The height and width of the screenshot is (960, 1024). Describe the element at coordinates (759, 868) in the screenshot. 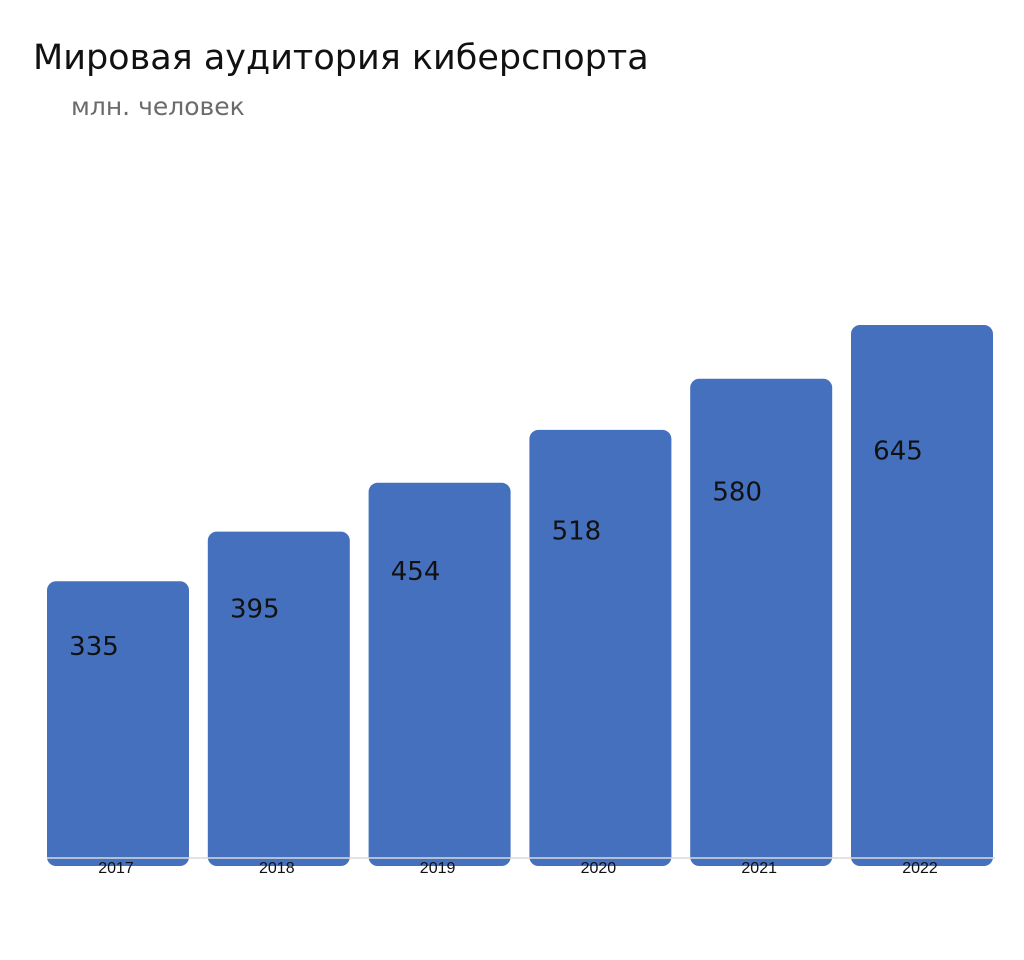

I see `x-tick-label-2021: 2021` at that location.